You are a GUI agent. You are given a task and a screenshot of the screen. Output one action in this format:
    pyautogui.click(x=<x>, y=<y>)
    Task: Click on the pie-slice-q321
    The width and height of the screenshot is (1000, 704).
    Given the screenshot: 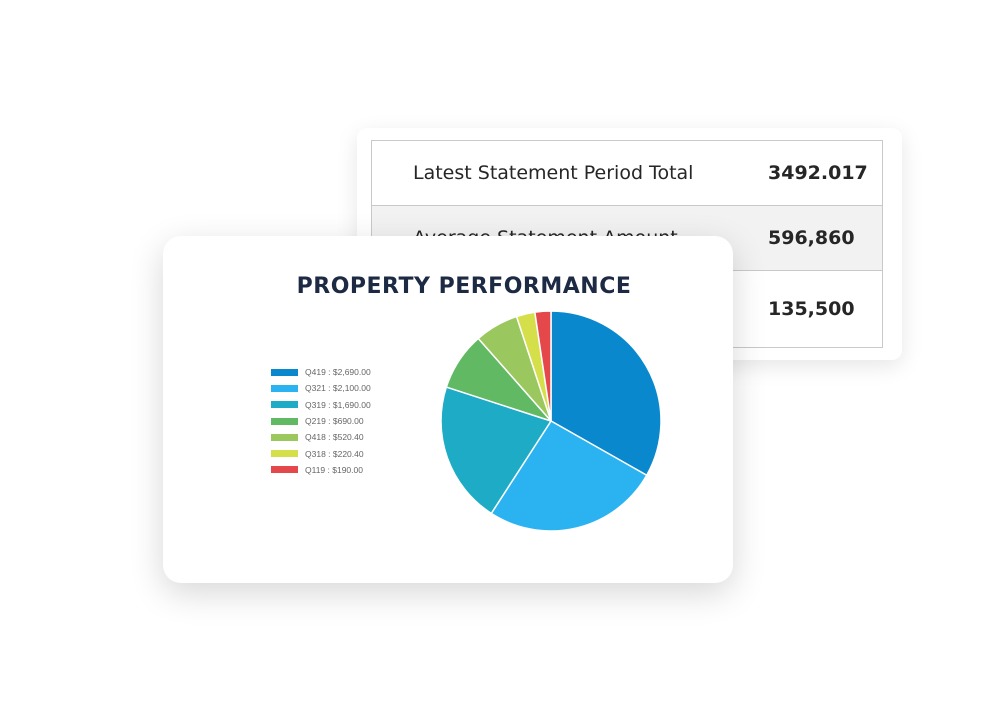 What is the action you would take?
    pyautogui.click(x=569, y=475)
    